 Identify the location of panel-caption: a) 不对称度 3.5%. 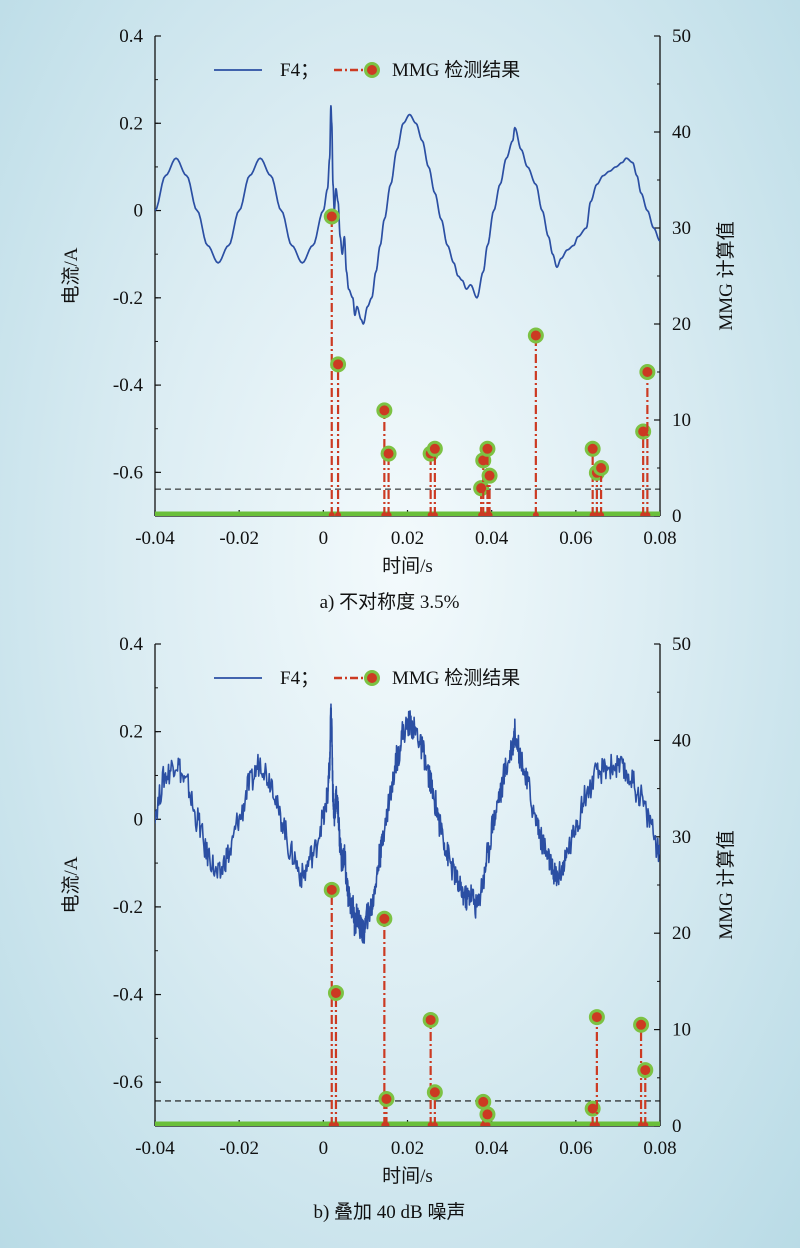
(390, 602).